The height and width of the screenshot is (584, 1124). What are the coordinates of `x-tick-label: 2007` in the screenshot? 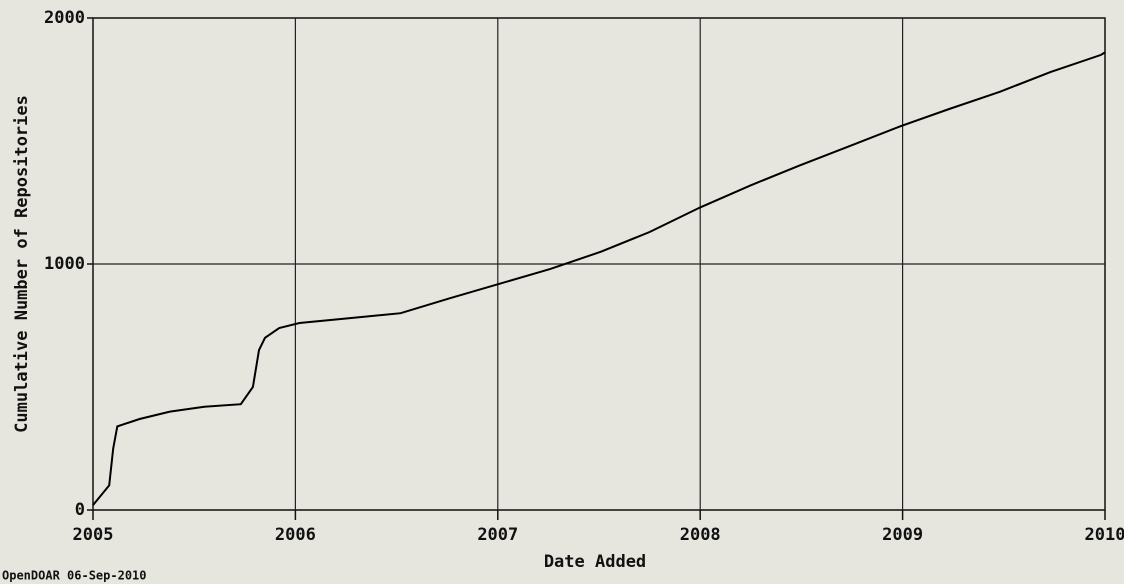 It's located at (497, 535).